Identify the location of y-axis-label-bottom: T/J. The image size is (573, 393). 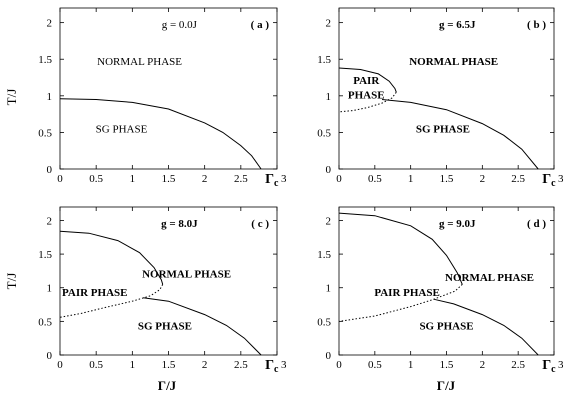
(11, 281).